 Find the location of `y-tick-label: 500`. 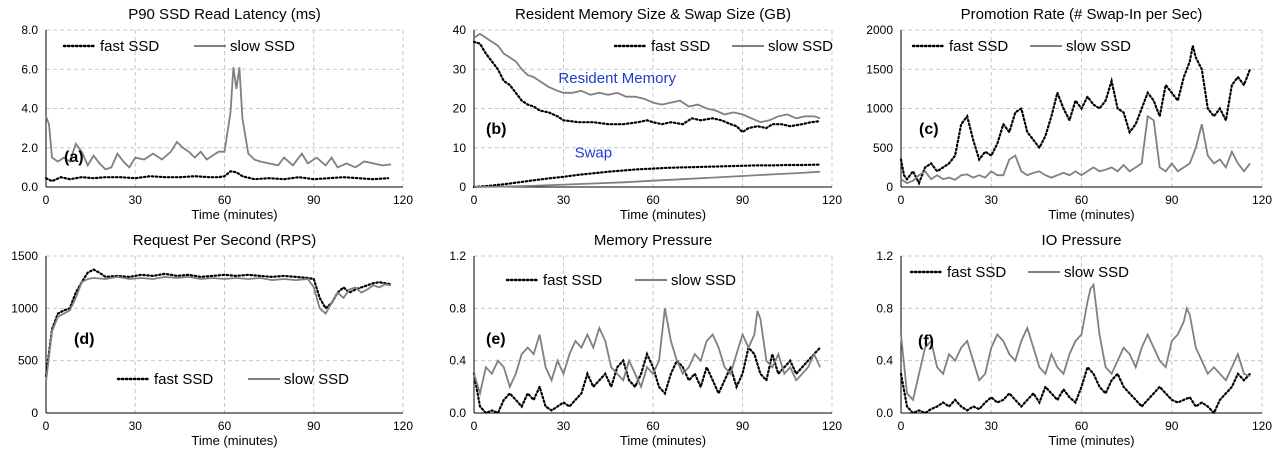

y-tick-label: 500 is located at coordinates (28, 361).